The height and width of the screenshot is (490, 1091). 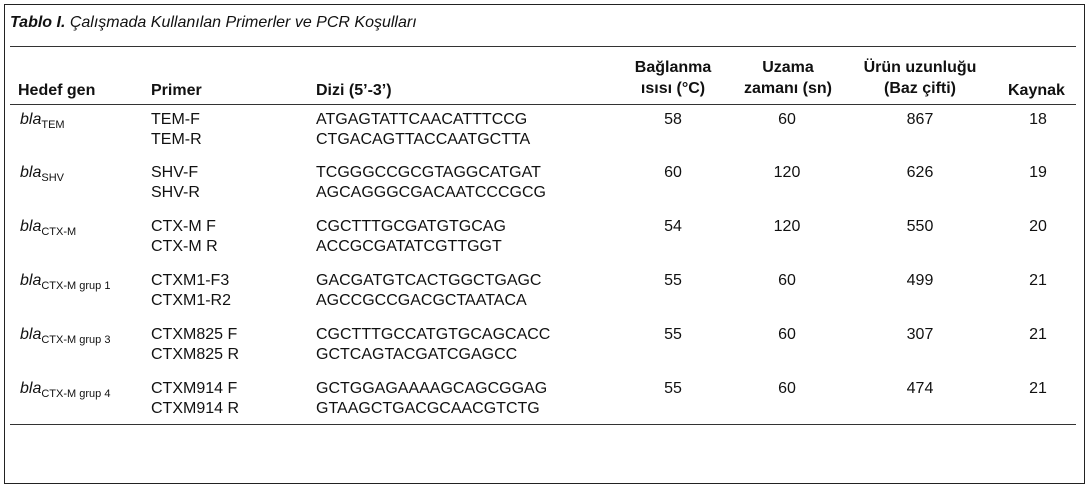 What do you see at coordinates (423, 139) in the screenshot?
I see `reverse-sequence: CTGACAGTTACCAATGCTTA` at bounding box center [423, 139].